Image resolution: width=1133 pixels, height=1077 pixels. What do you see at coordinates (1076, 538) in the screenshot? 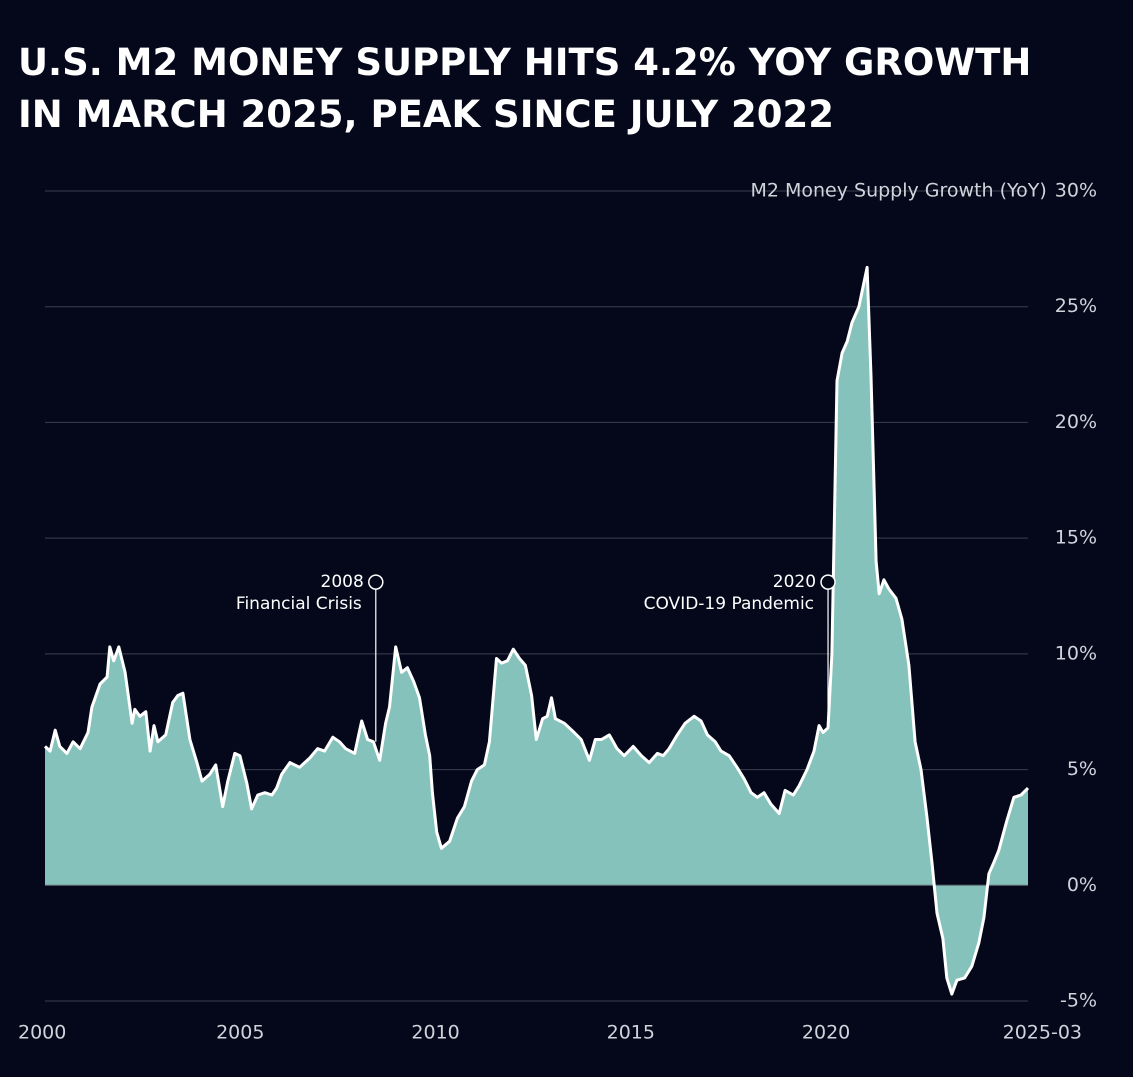
I see `y-tick-label: 15%` at bounding box center [1076, 538].